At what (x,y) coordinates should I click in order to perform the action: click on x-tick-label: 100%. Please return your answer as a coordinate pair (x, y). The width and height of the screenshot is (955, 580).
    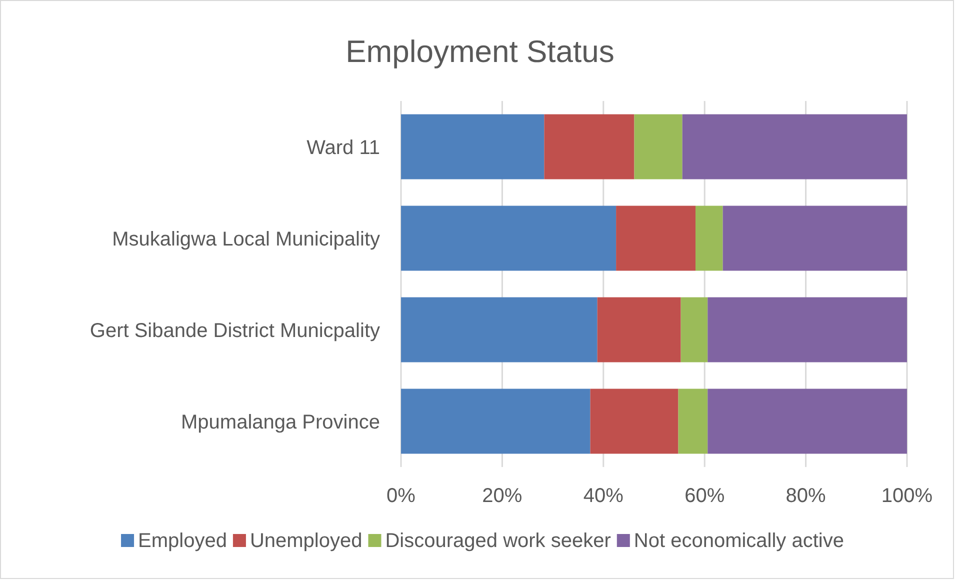
    Looking at the image, I should click on (907, 496).